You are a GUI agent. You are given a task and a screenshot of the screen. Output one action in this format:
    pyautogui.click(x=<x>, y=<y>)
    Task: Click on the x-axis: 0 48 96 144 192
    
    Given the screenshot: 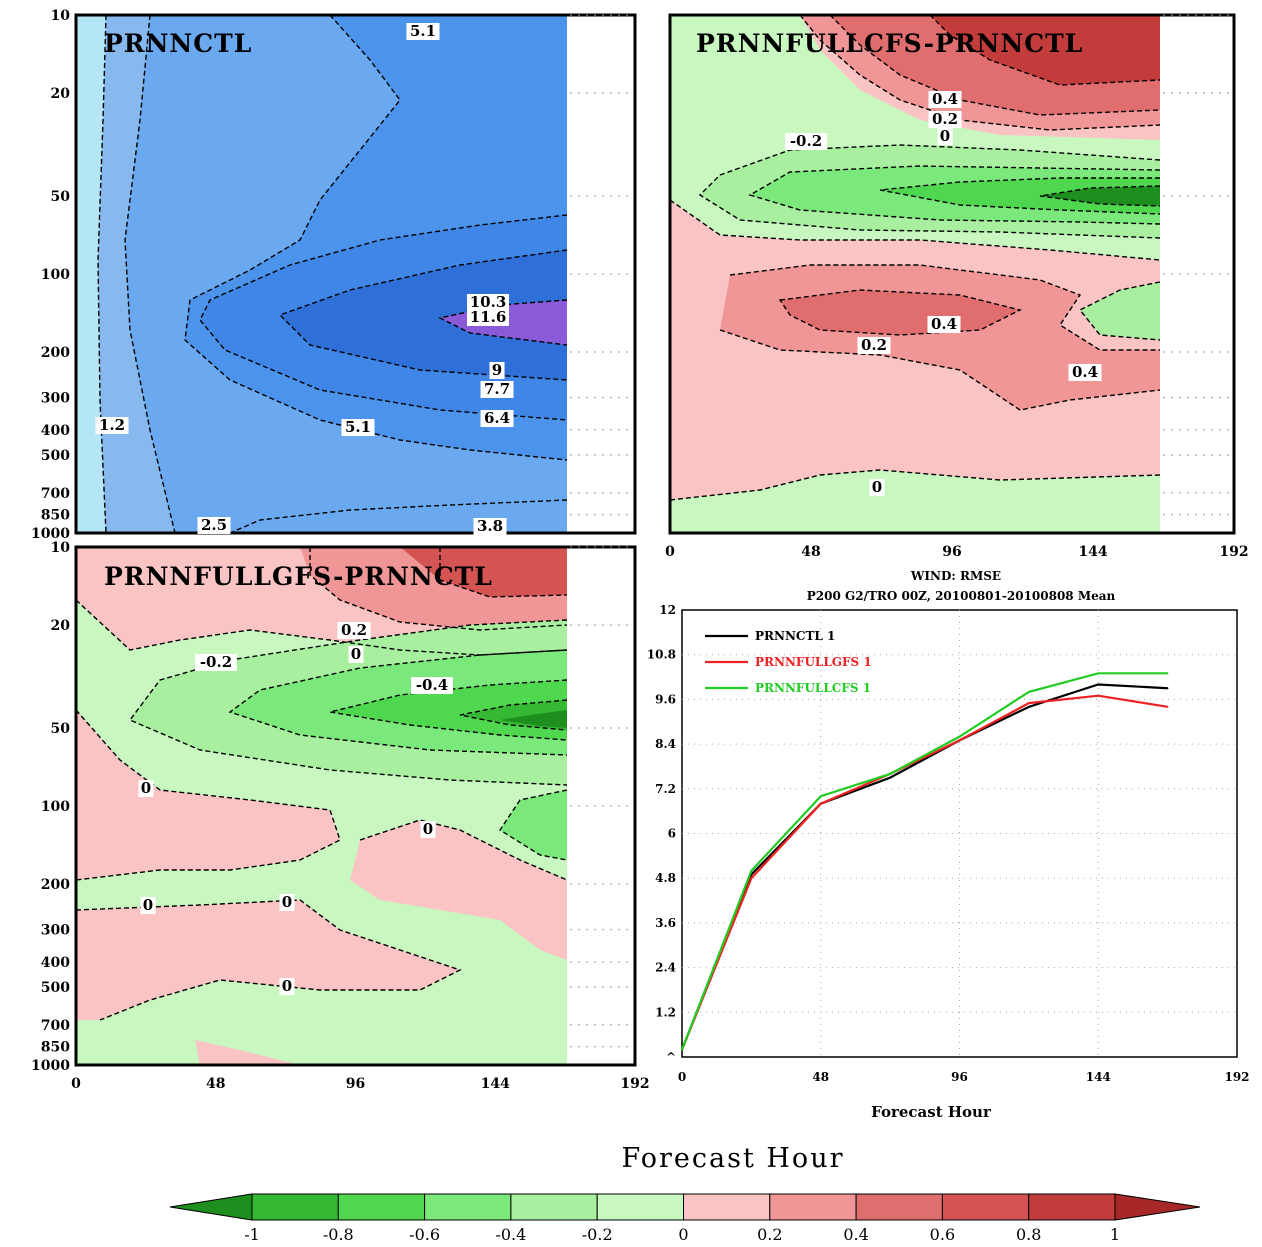 What is the action you would take?
    pyautogui.click(x=360, y=1084)
    